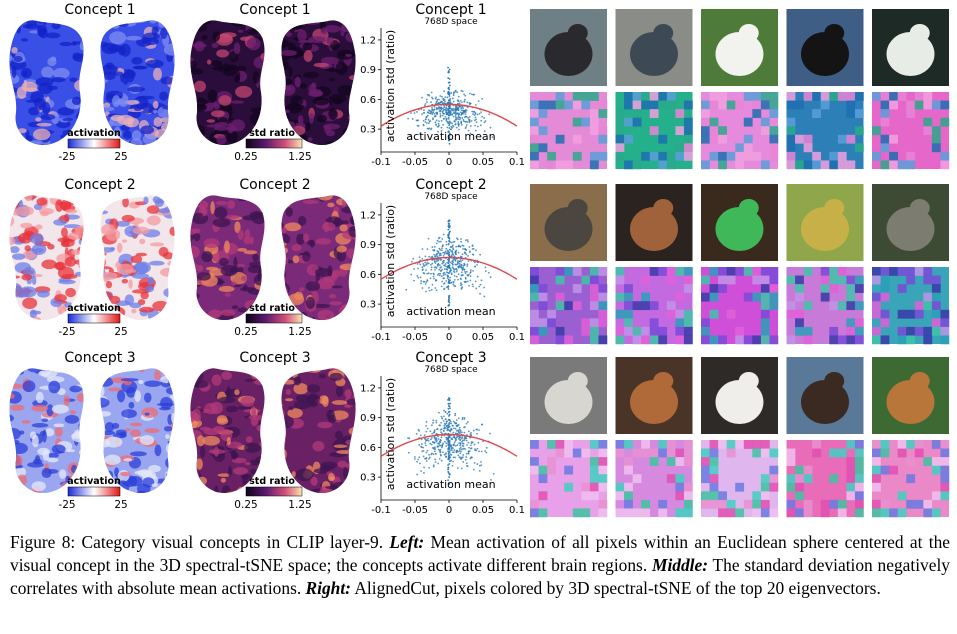 The width and height of the screenshot is (957, 634). Describe the element at coordinates (274, 10) in the screenshot. I see `std-panel-title: Concept 1` at that location.